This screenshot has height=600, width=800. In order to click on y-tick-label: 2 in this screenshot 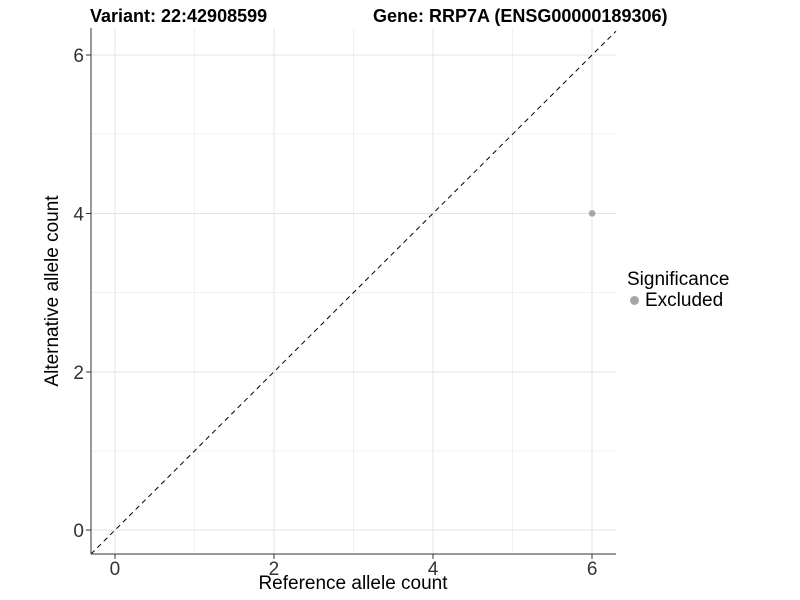, I will do `click(78, 373)`.